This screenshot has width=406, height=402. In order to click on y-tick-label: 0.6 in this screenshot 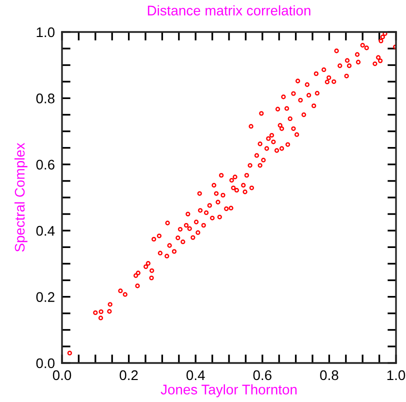, I will do `click(45, 165)`.